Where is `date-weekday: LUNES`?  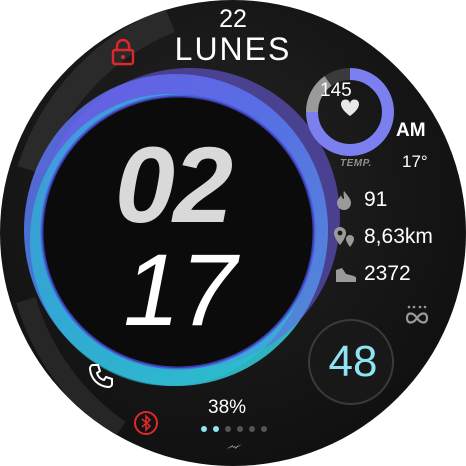 date-weekday: LUNES is located at coordinates (233, 49).